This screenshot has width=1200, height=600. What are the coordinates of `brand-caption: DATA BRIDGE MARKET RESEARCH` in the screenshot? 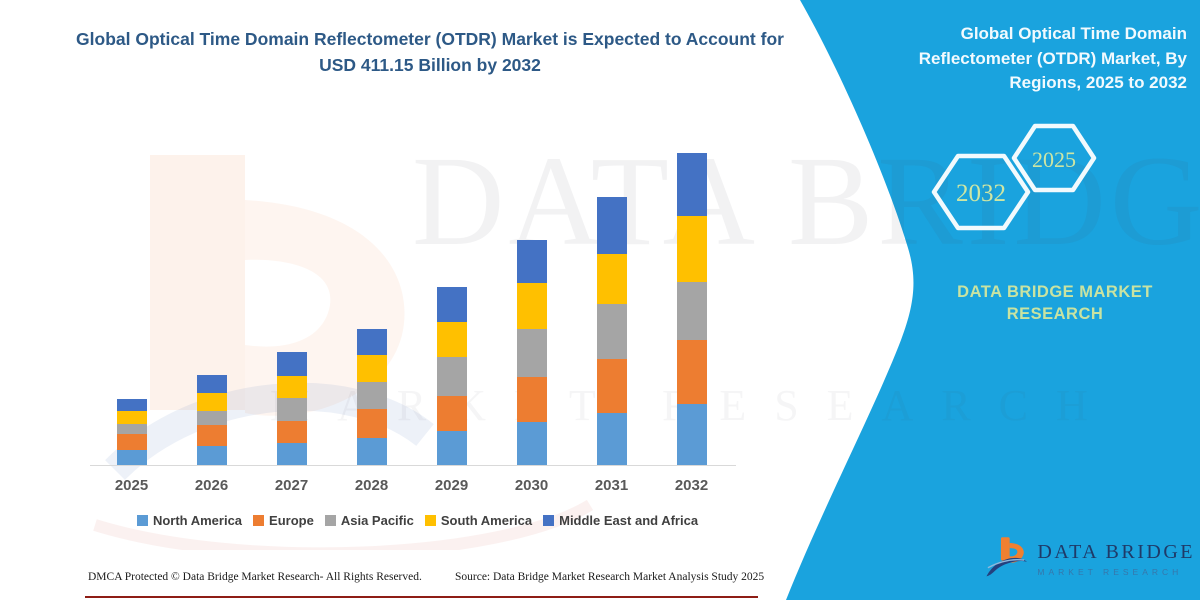 It's located at (1055, 303).